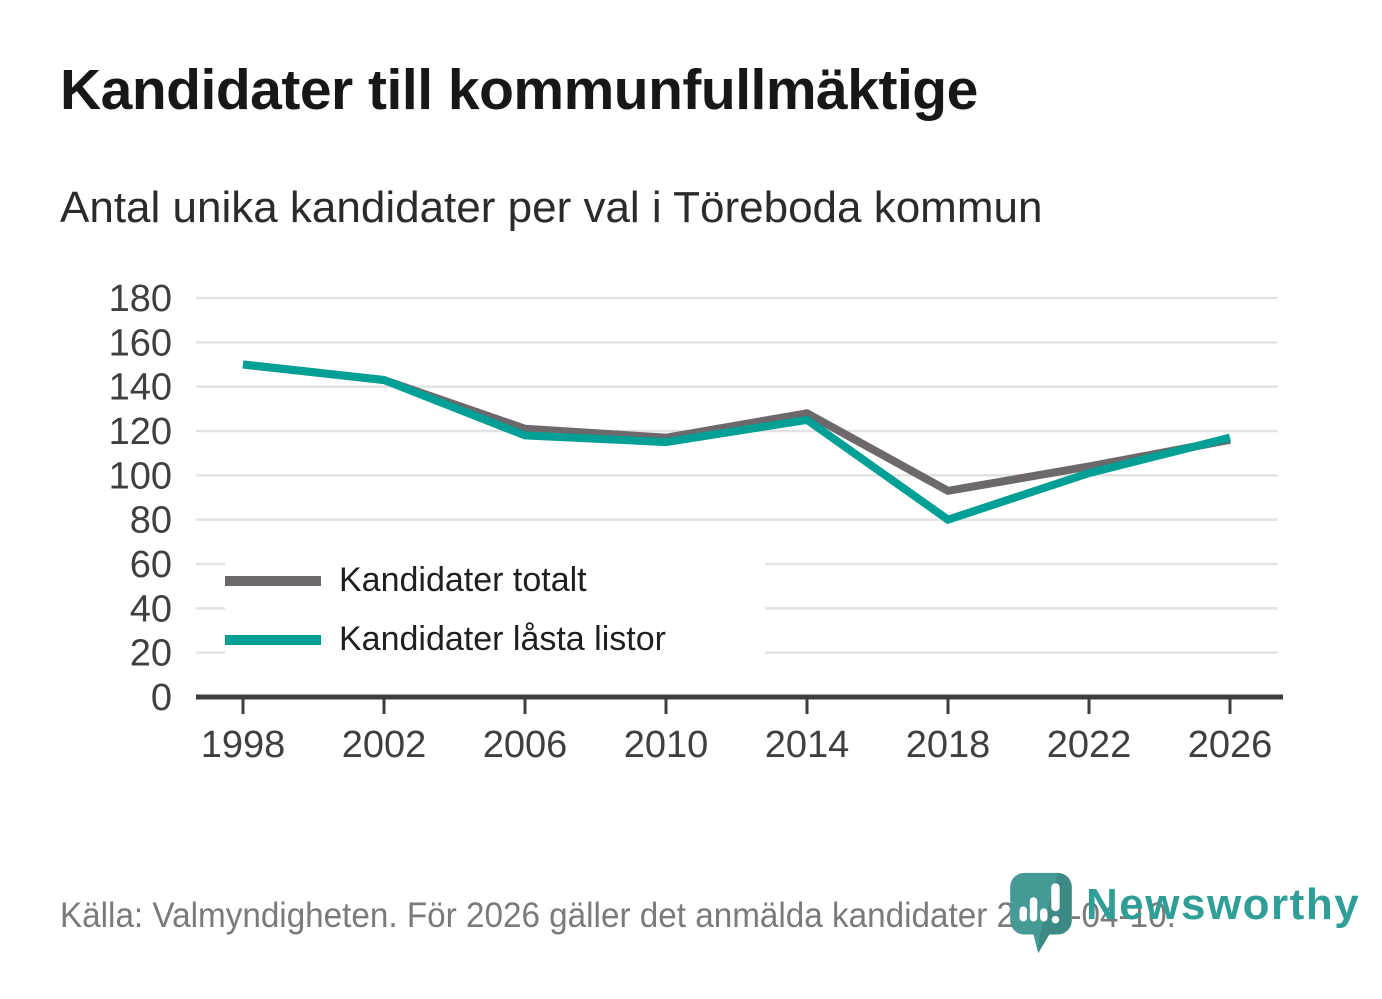  What do you see at coordinates (525, 745) in the screenshot?
I see `x-tick-label: 2006` at bounding box center [525, 745].